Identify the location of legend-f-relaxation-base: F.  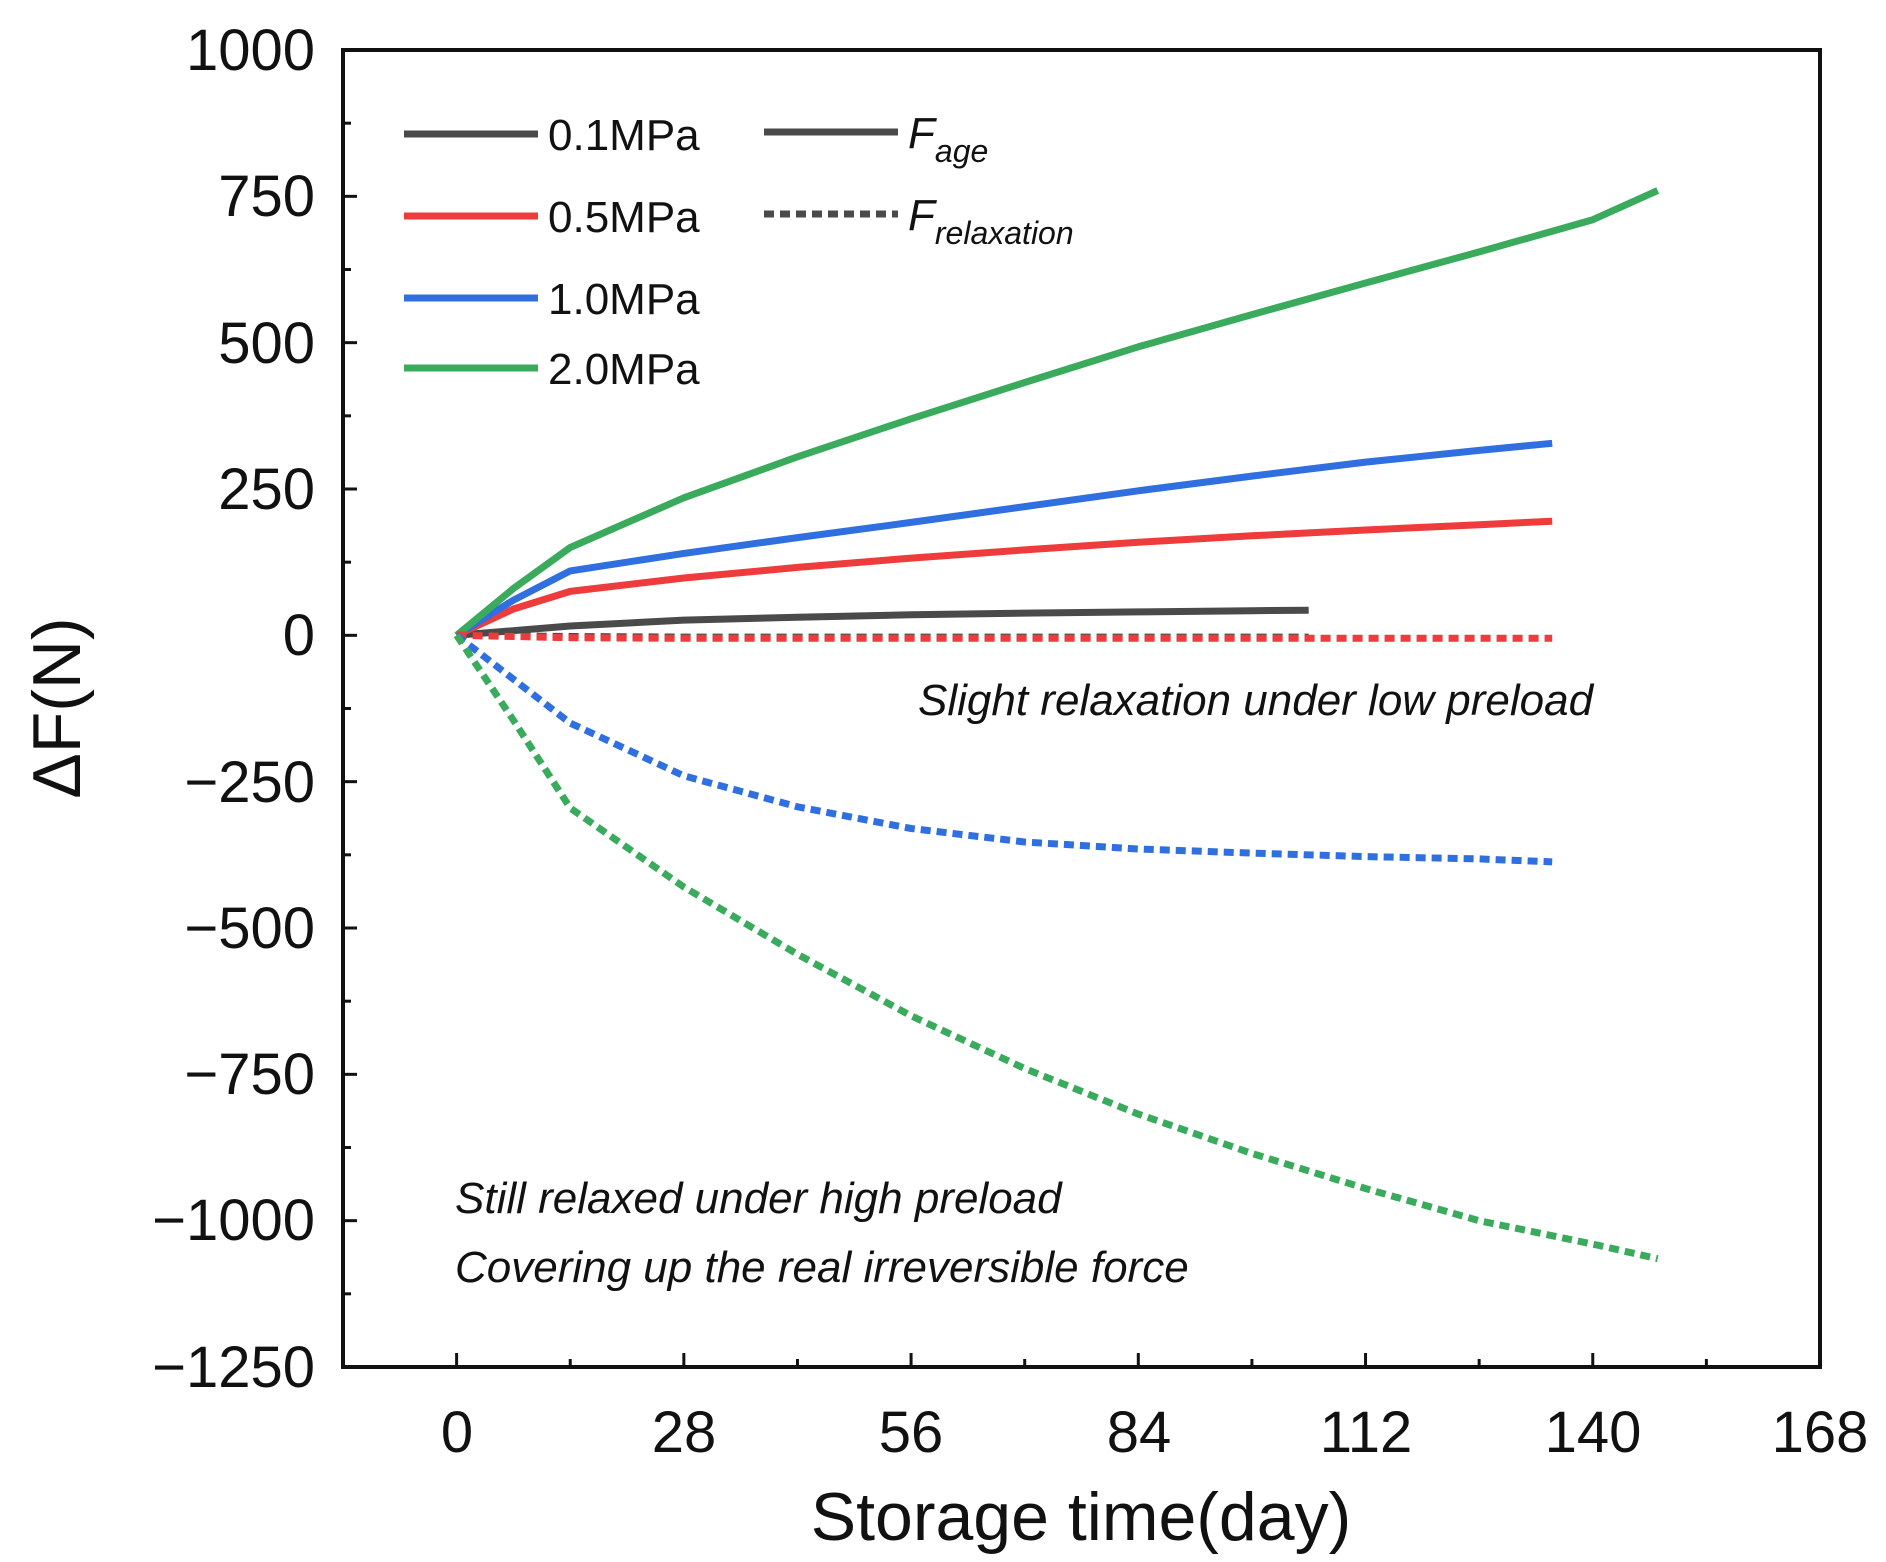
(922, 215).